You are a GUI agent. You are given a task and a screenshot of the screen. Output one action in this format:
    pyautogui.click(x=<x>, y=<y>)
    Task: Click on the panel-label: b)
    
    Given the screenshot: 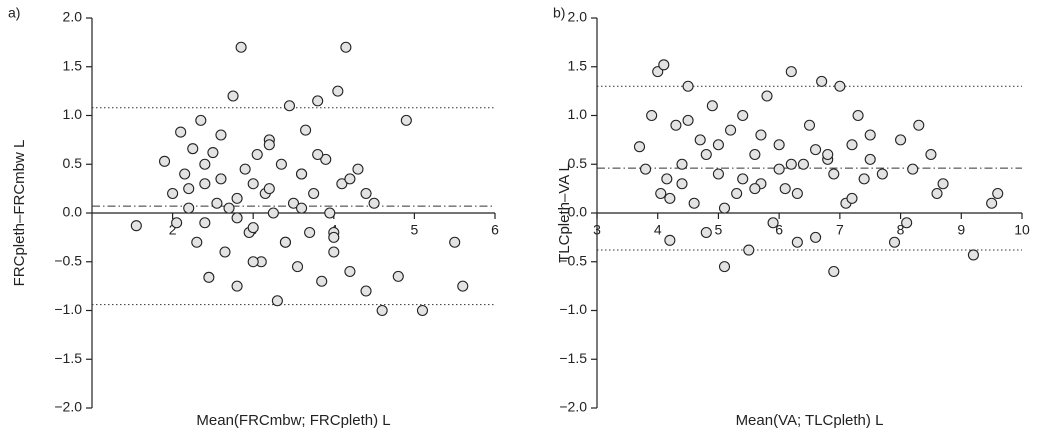 What is the action you would take?
    pyautogui.click(x=559, y=13)
    